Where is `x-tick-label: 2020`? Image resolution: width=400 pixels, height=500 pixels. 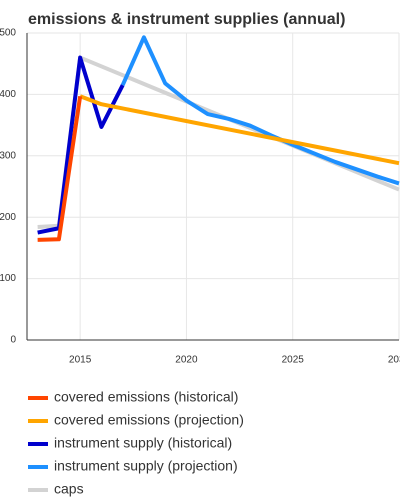
x-tick-label: 2020 is located at coordinates (186, 360).